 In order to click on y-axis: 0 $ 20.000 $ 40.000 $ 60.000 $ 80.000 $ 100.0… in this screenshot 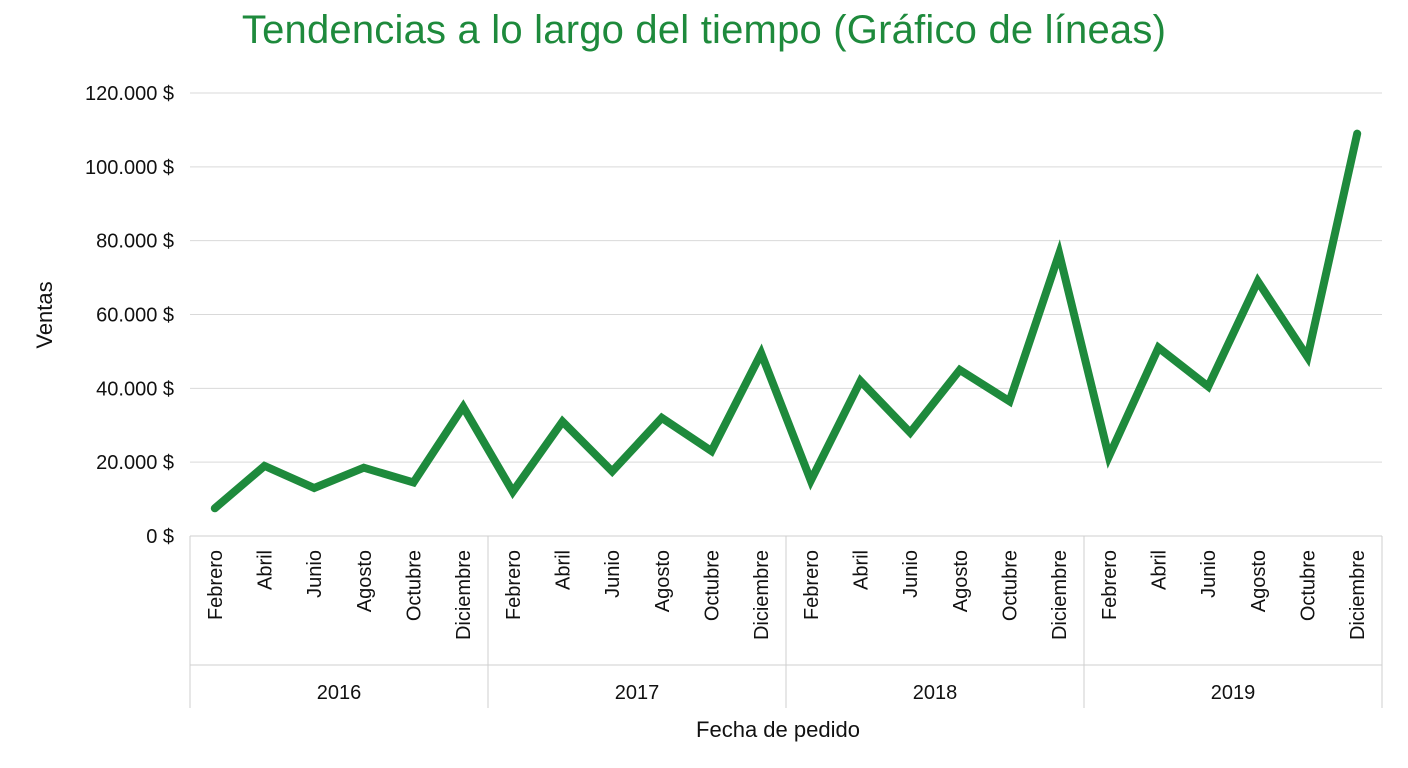, I will do `click(129, 315)`.